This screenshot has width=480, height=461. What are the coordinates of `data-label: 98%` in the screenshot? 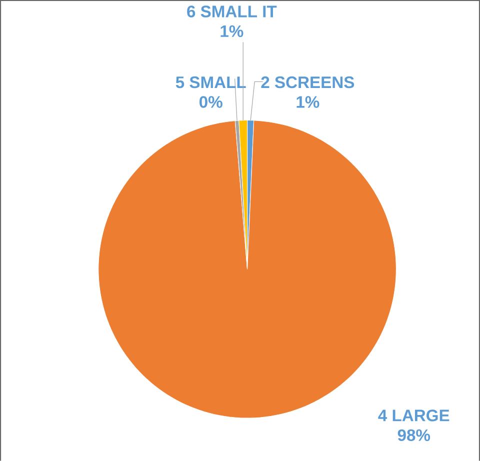 It's located at (414, 435).